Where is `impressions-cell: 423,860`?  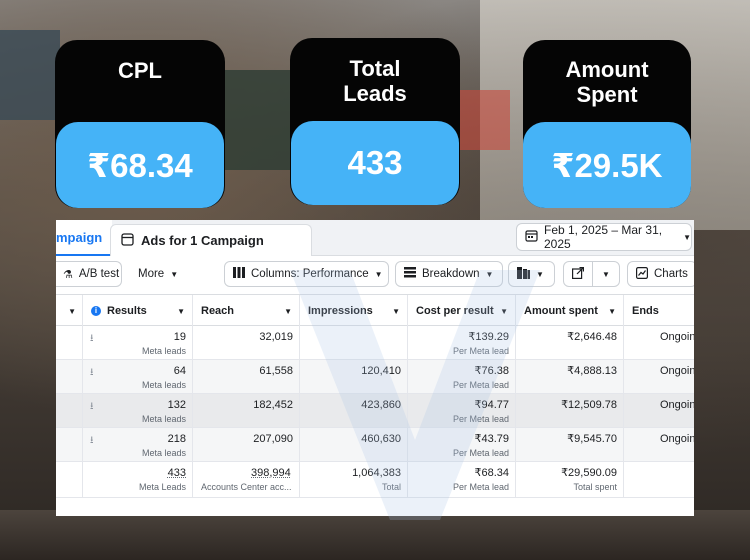
impressions-cell: 423,860 is located at coordinates (354, 410).